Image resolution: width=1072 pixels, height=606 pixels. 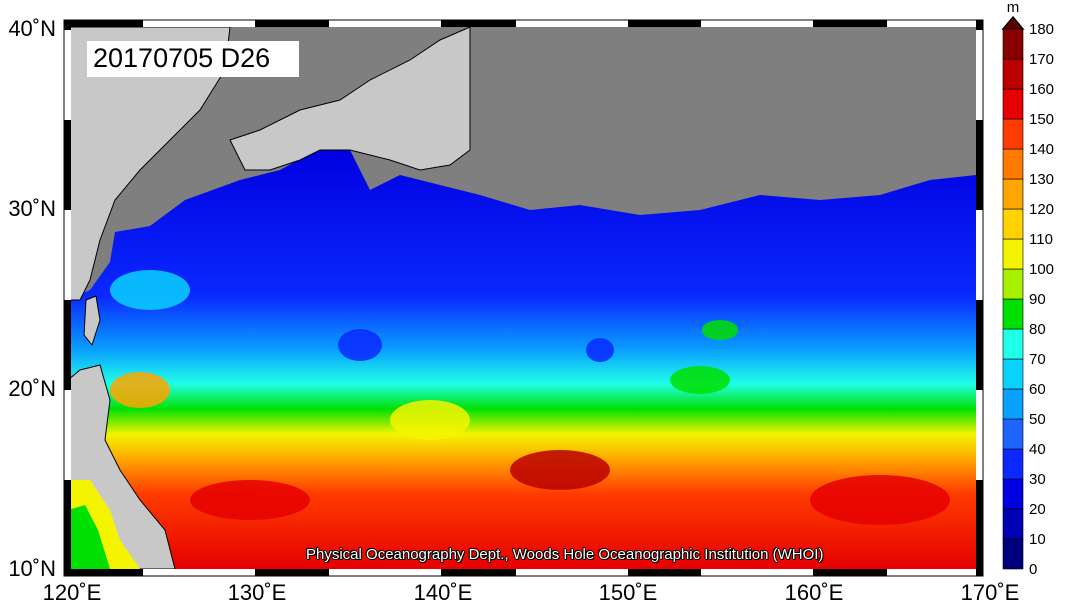 What do you see at coordinates (1041, 89) in the screenshot?
I see `colorbar-tick-label: 160` at bounding box center [1041, 89].